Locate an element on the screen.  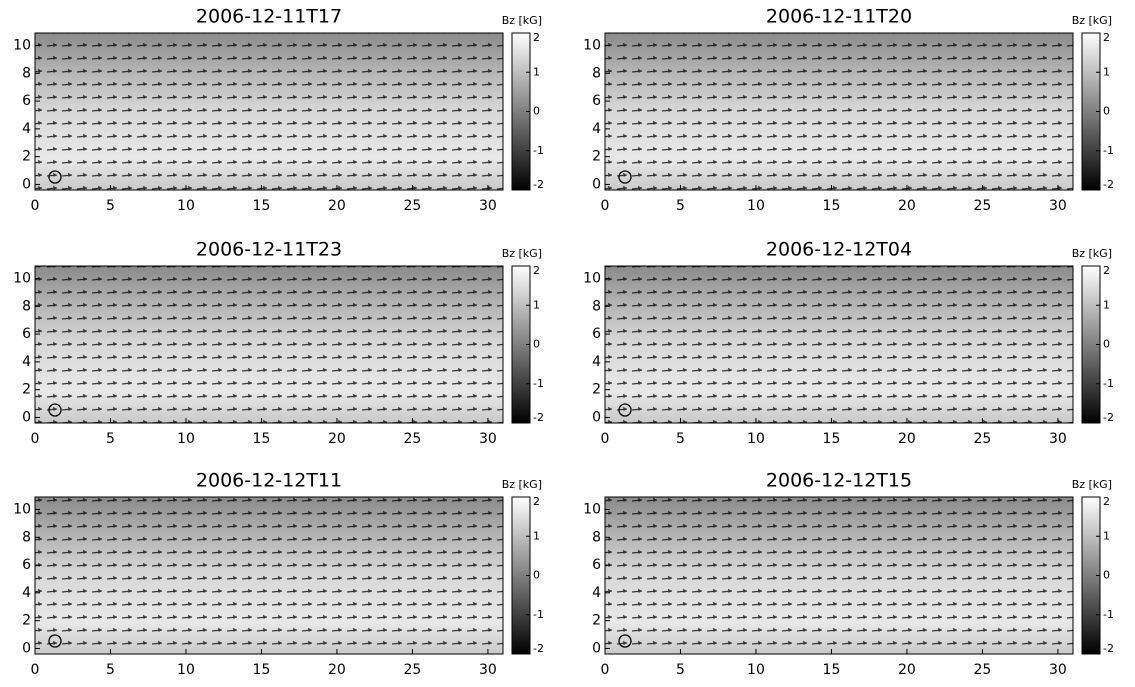
panel-title: 2006-12-11T17 is located at coordinates (269, 17).